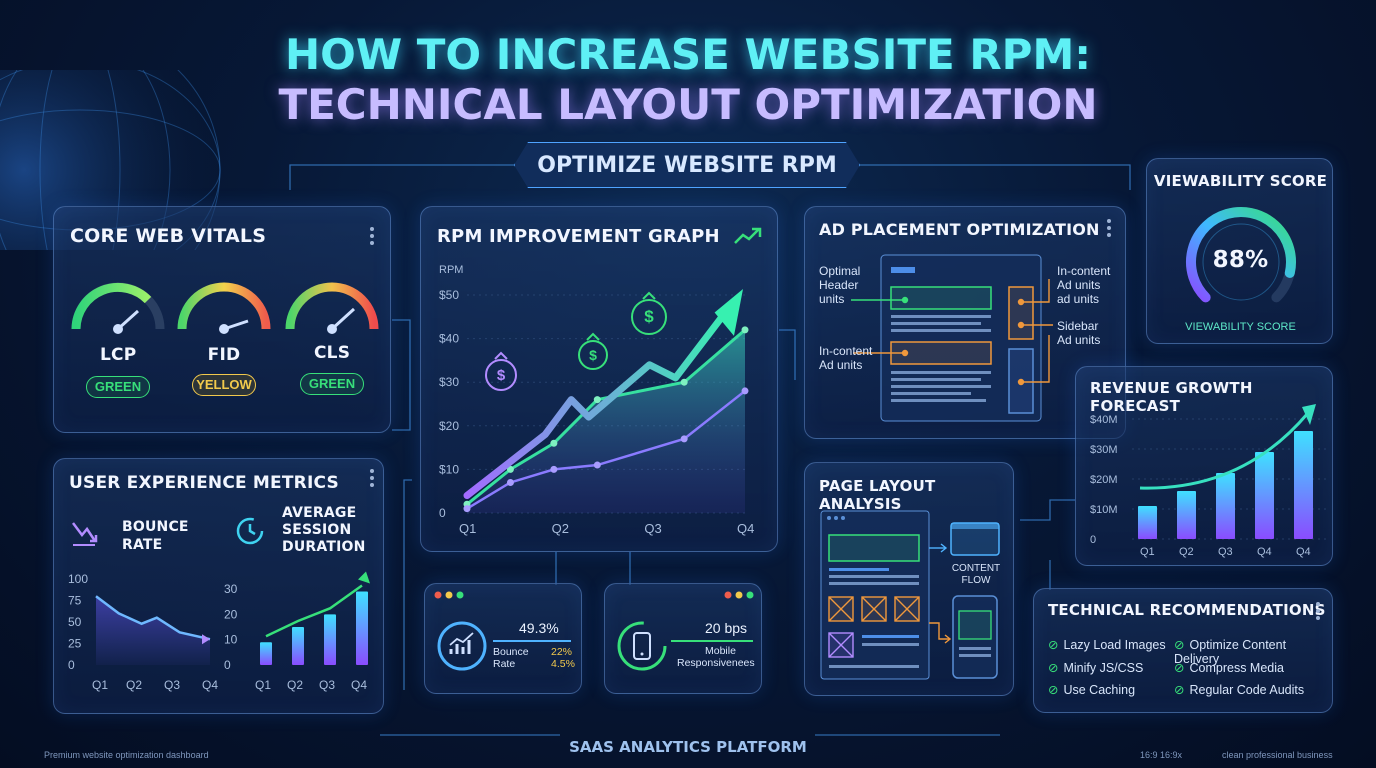 Image resolution: width=1376 pixels, height=768 pixels. I want to click on rec-item: ⊘ Regular Code Audits, so click(1239, 690).